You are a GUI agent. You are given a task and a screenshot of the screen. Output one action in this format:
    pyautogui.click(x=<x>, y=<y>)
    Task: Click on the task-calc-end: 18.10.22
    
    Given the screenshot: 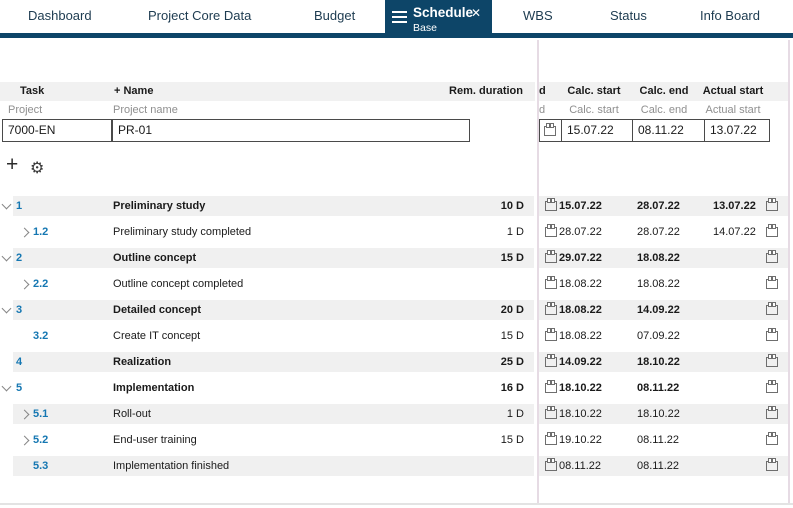 What is the action you would take?
    pyautogui.click(x=658, y=362)
    